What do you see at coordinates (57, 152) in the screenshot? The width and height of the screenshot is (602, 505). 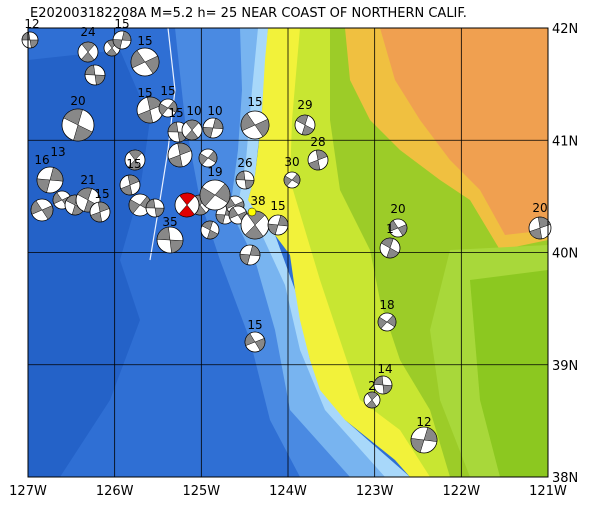 I see `depth-label: 13` at bounding box center [57, 152].